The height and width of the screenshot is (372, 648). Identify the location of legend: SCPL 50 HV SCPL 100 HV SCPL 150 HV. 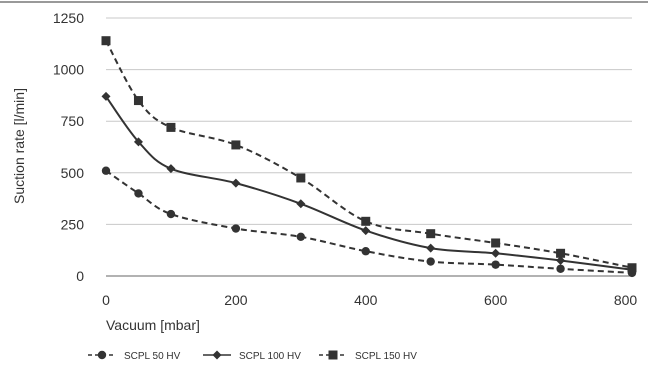
(252, 356).